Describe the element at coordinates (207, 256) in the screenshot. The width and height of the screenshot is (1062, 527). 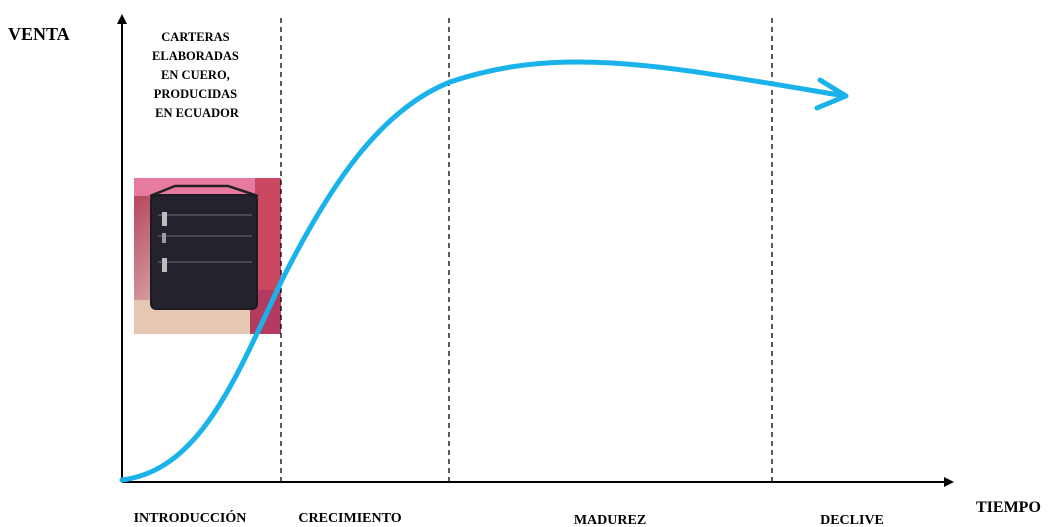
I see `handbag-photo` at that location.